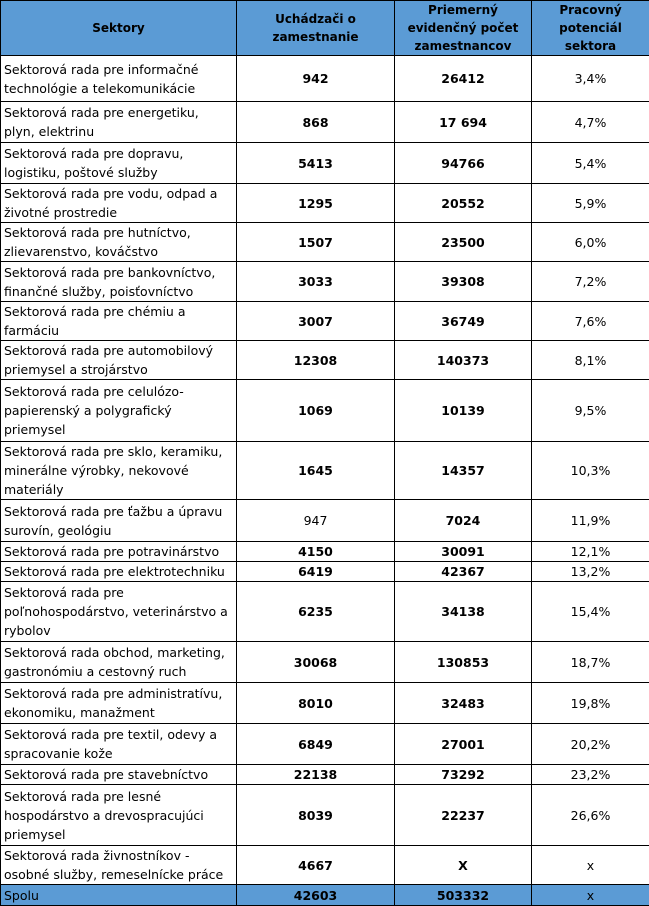 Image resolution: width=649 pixels, height=906 pixels. Describe the element at coordinates (316, 203) in the screenshot. I see `value-cell: 1295` at that location.